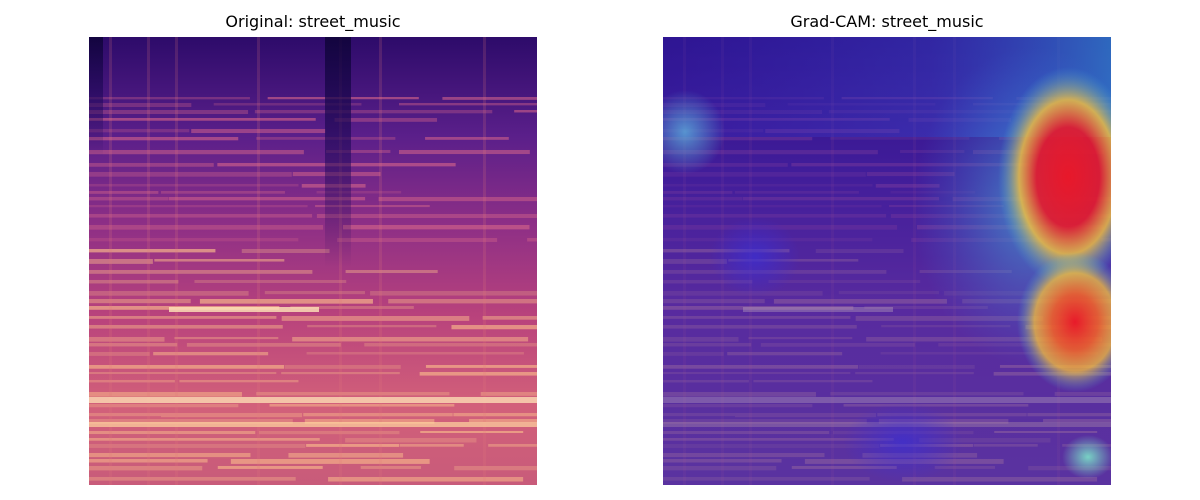 This screenshot has height=500, width=1200. Describe the element at coordinates (313, 21) in the screenshot. I see `original-panel-title: Original: street_music` at that location.